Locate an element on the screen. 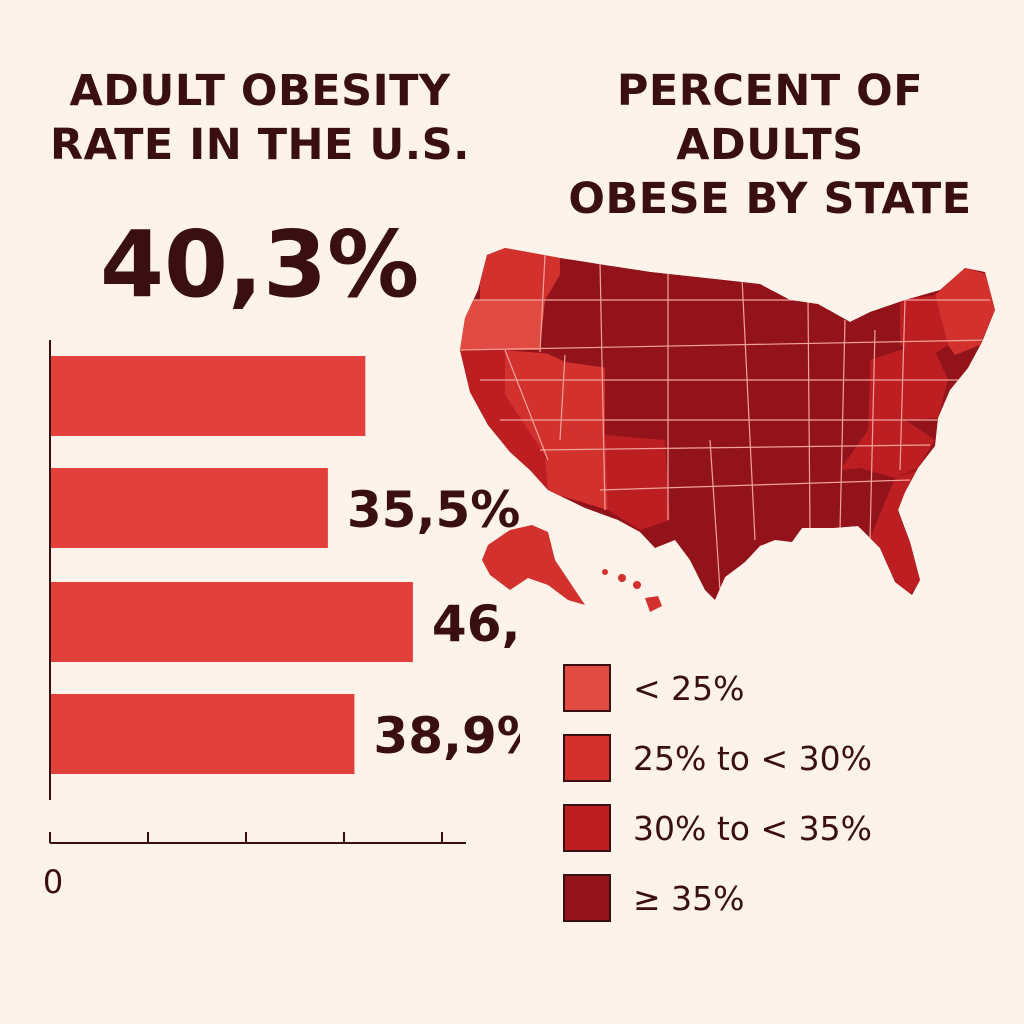  state-texas is located at coordinates (712, 515).